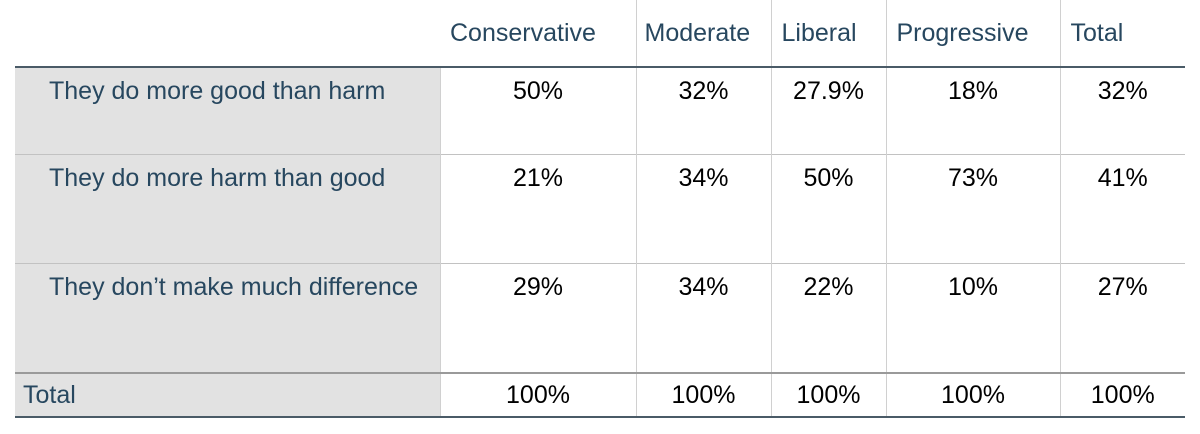 Image resolution: width=1200 pixels, height=434 pixels. What do you see at coordinates (227, 318) in the screenshot?
I see `row-label: They don’t make much difference` at bounding box center [227, 318].